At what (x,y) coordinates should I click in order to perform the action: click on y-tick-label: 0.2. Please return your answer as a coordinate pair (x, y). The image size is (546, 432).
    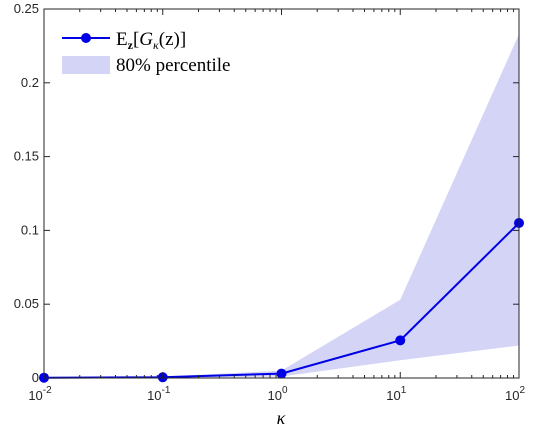
    Looking at the image, I should click on (30, 82).